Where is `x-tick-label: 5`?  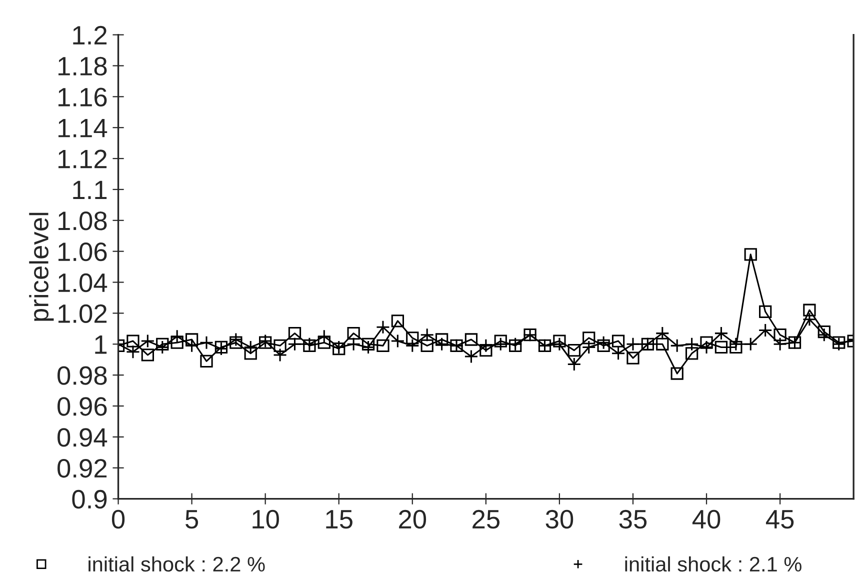 x-tick-label: 5 is located at coordinates (192, 519).